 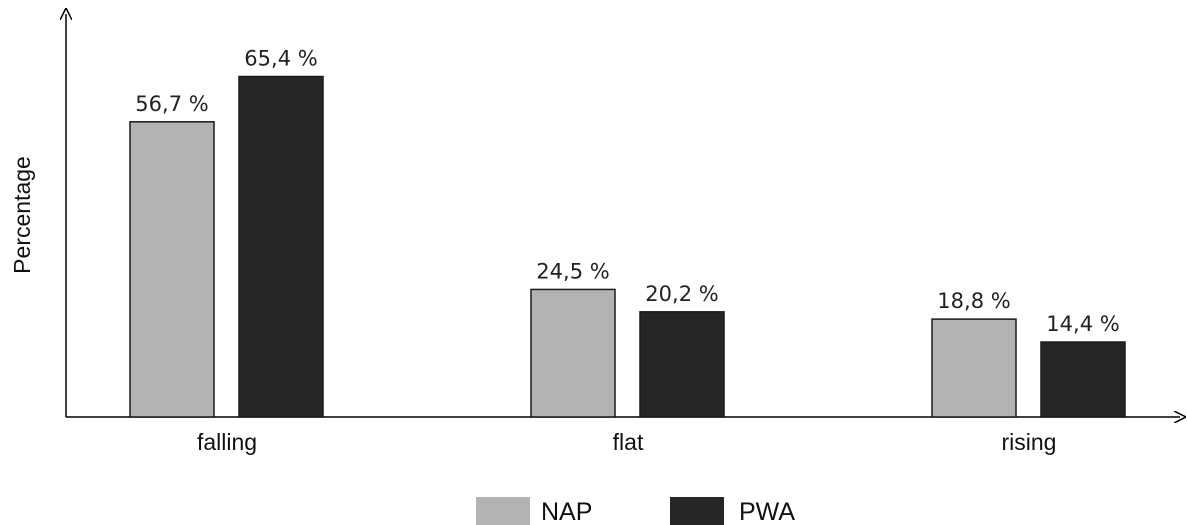 I want to click on legend-label-nap: NAP, so click(x=566, y=511).